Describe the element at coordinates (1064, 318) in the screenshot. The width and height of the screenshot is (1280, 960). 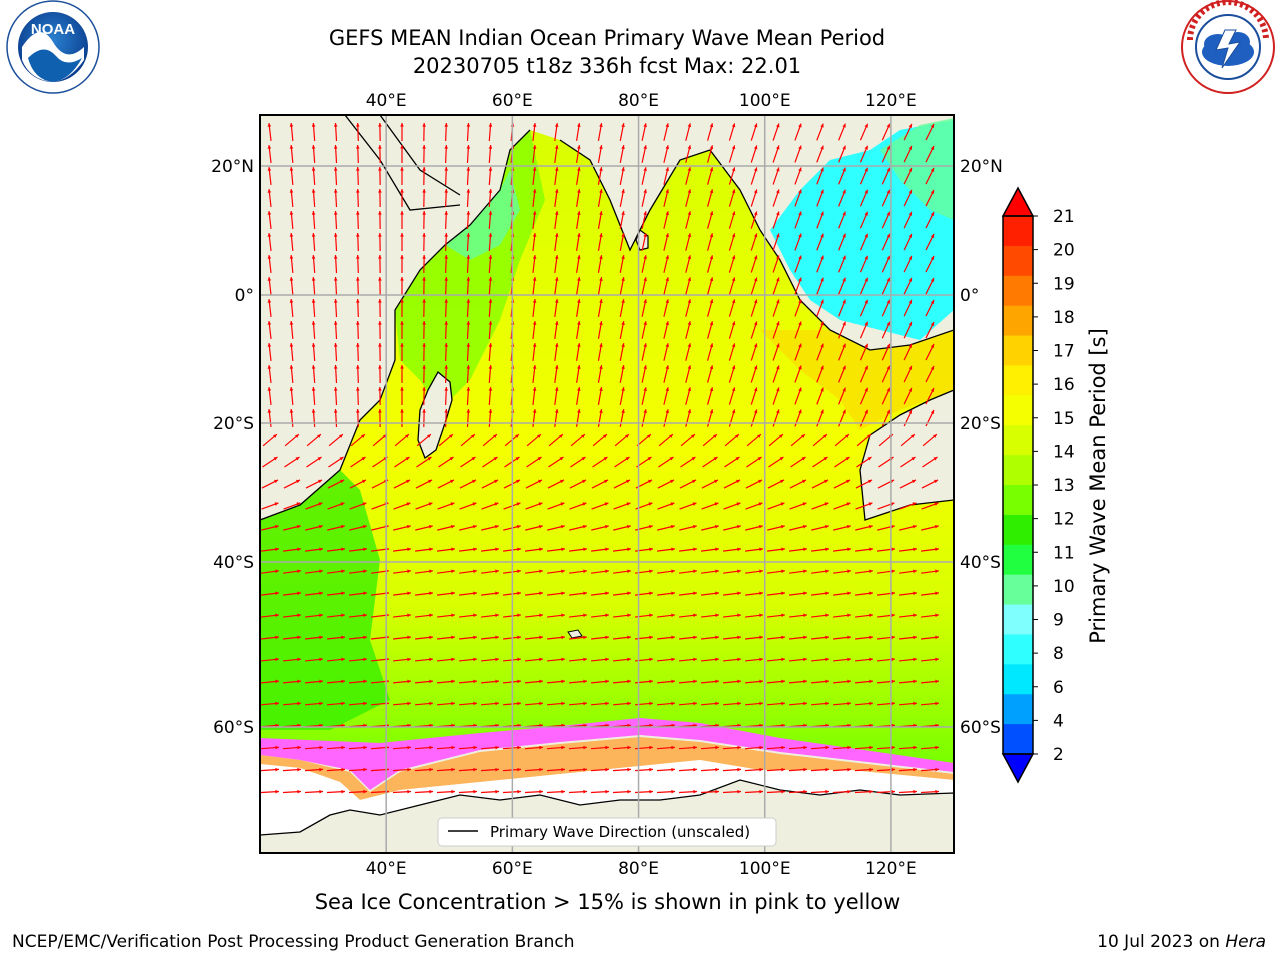
I see `colorbar-tick-label-3: 18` at that location.